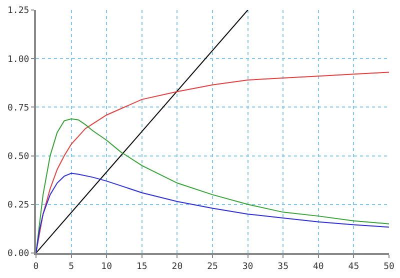 The image size is (400, 278). Describe the element at coordinates (36, 267) in the screenshot. I see `x-tick-label: 0` at that location.